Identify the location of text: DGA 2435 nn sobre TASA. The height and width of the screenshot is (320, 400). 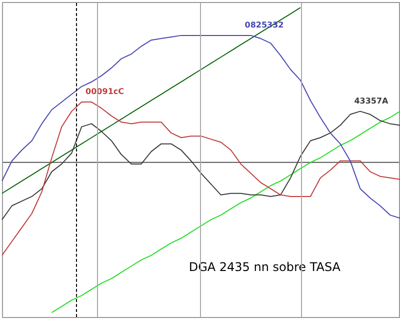
(265, 267).